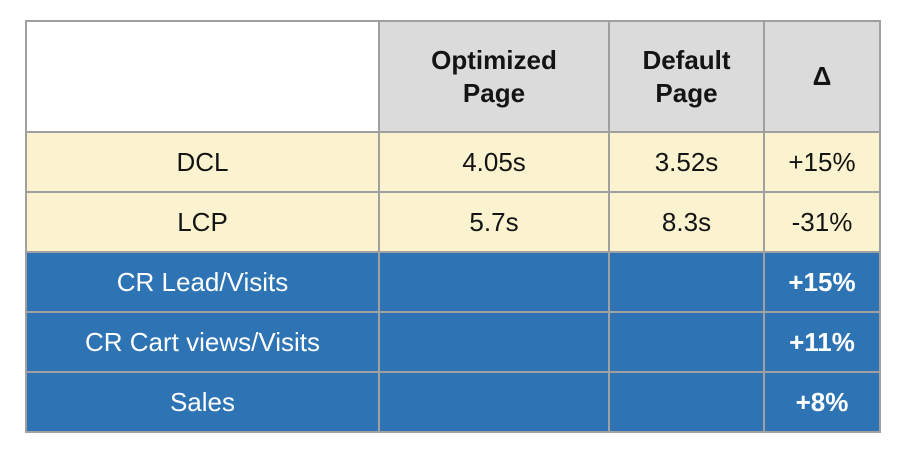  What do you see at coordinates (822, 402) in the screenshot?
I see `delta-value-cell: +8%` at bounding box center [822, 402].